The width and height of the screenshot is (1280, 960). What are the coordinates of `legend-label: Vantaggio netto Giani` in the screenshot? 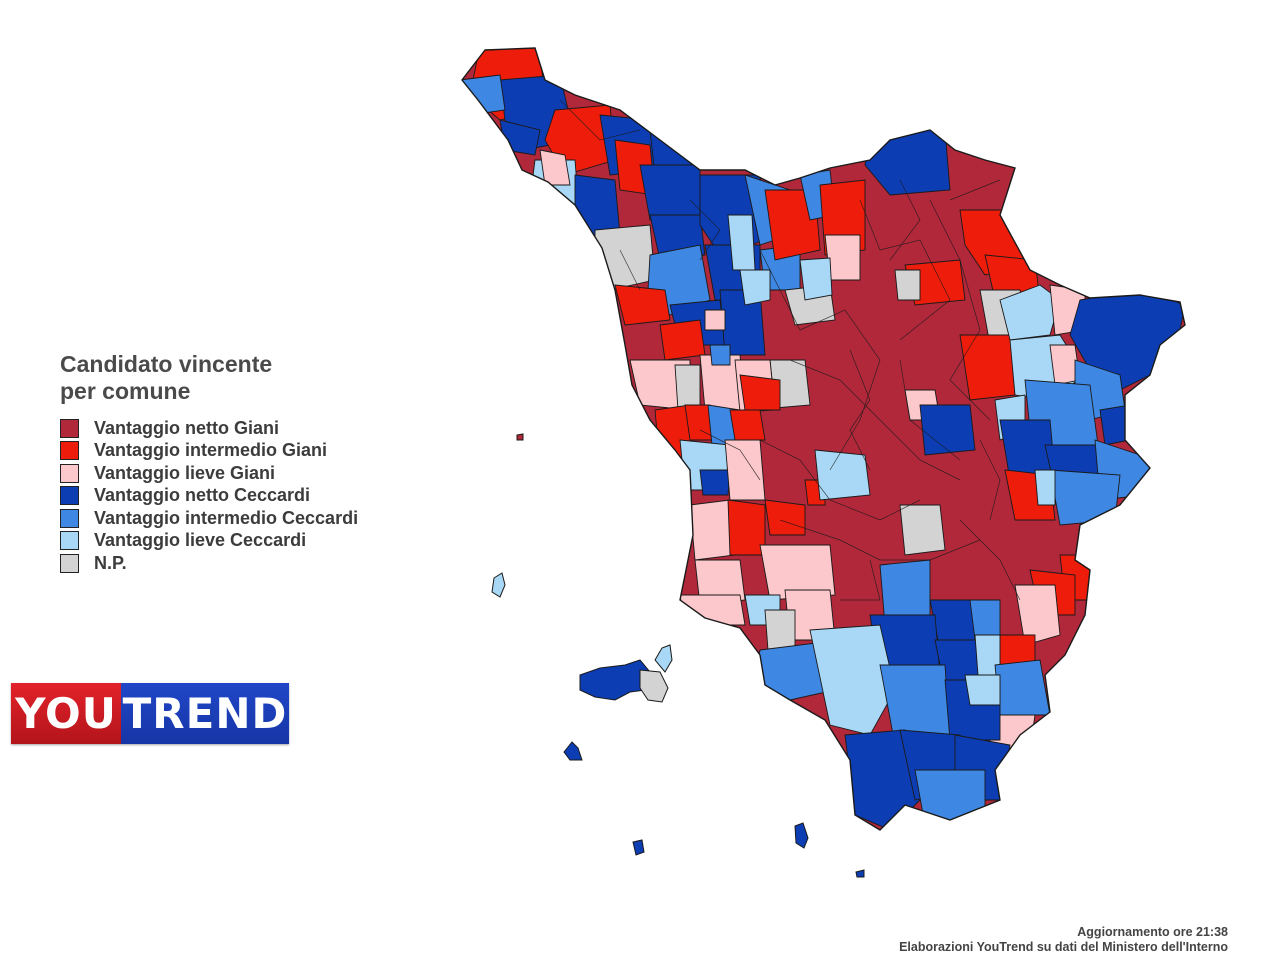 It's located at (187, 427).